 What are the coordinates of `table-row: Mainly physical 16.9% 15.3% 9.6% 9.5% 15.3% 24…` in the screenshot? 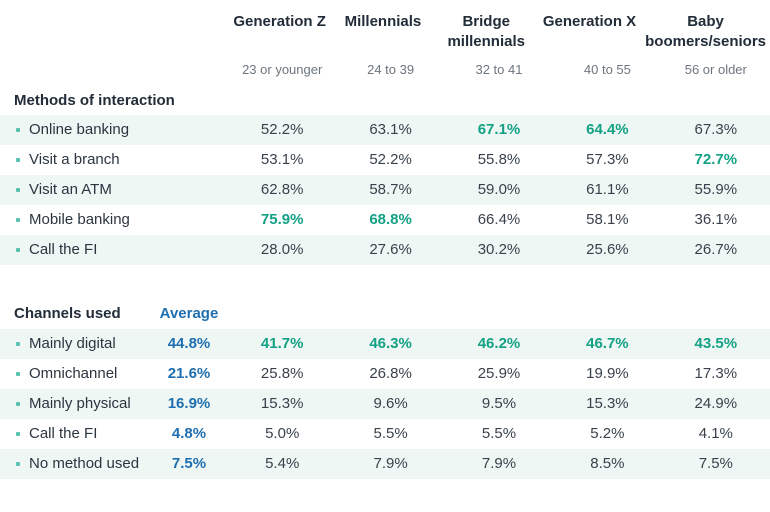 It's located at (385, 403).